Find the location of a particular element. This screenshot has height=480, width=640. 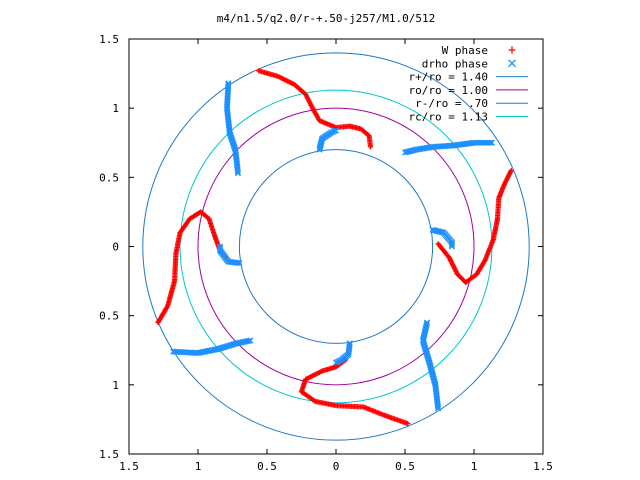

radius-circle is located at coordinates (336, 246).